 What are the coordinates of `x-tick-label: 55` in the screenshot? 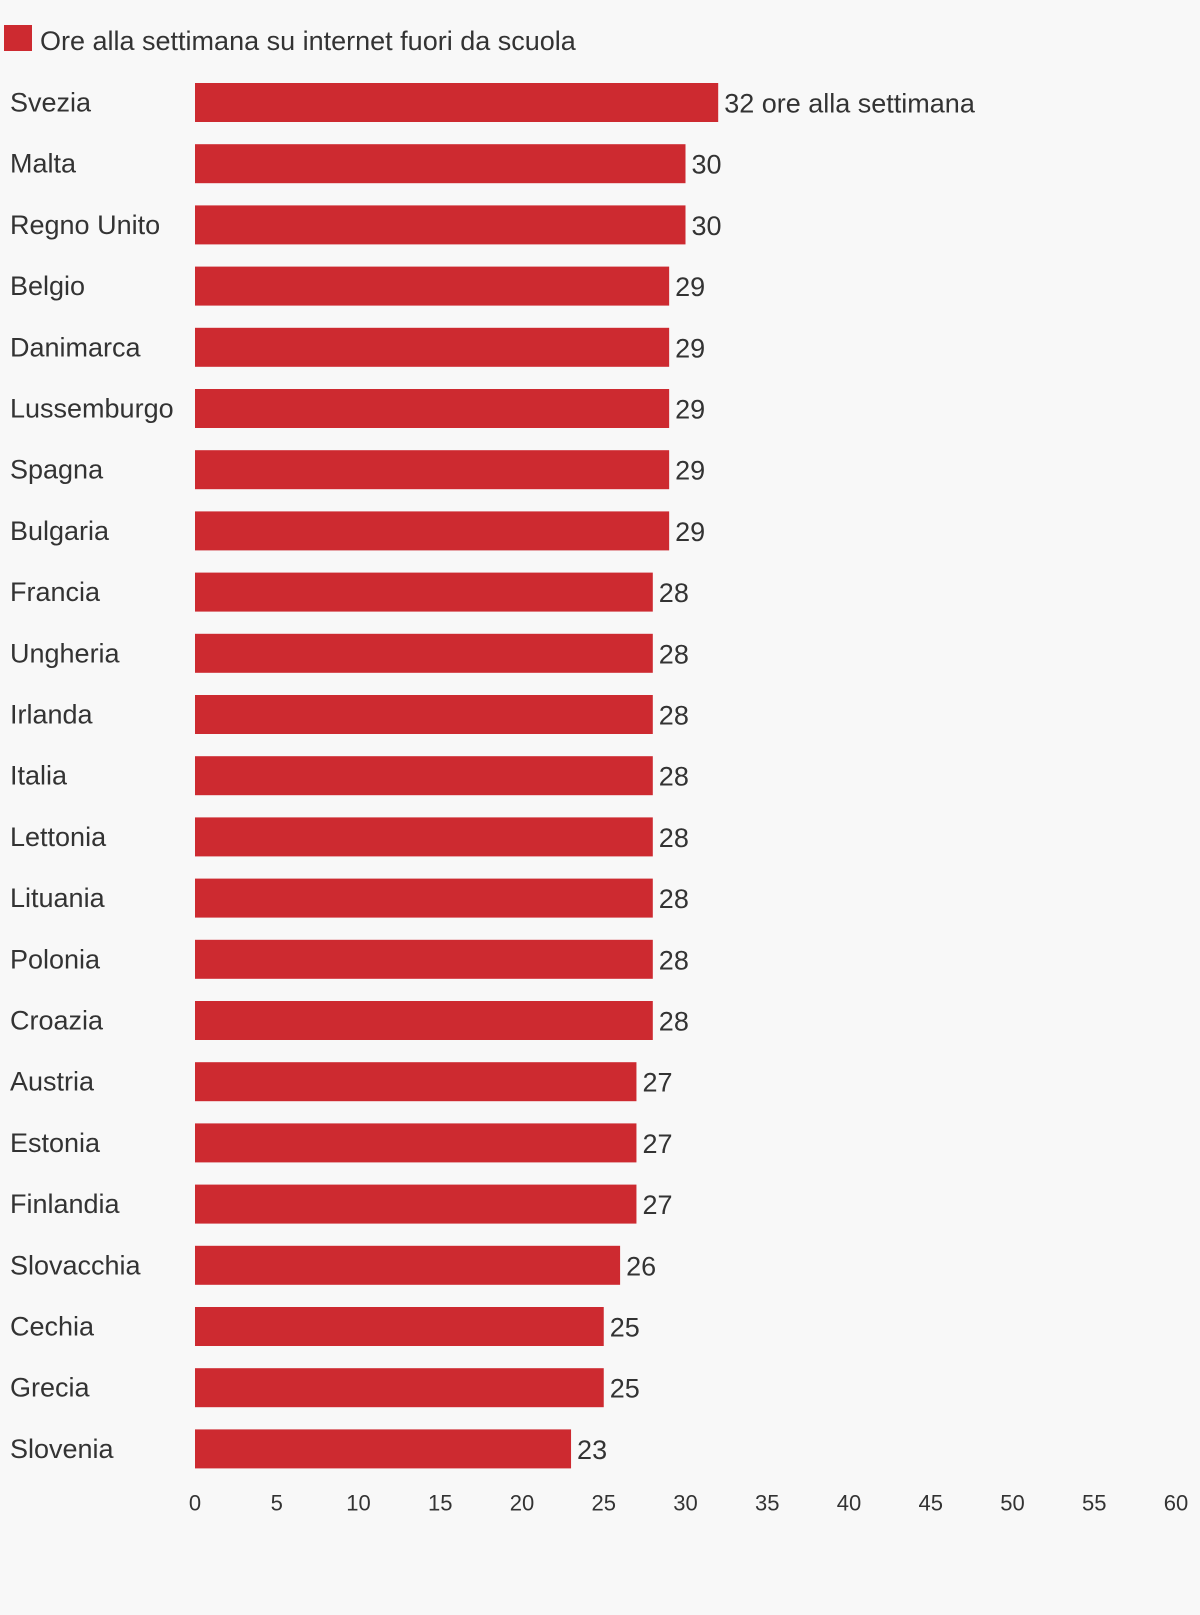 It's located at (1094, 1502).